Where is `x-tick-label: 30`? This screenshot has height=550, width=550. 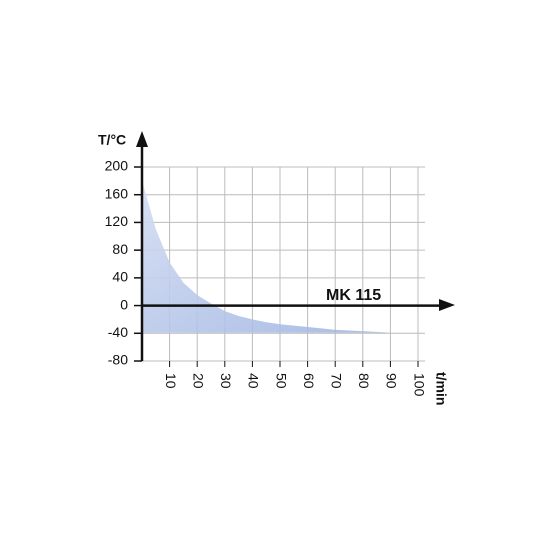 x-tick-label: 30 is located at coordinates (226, 381).